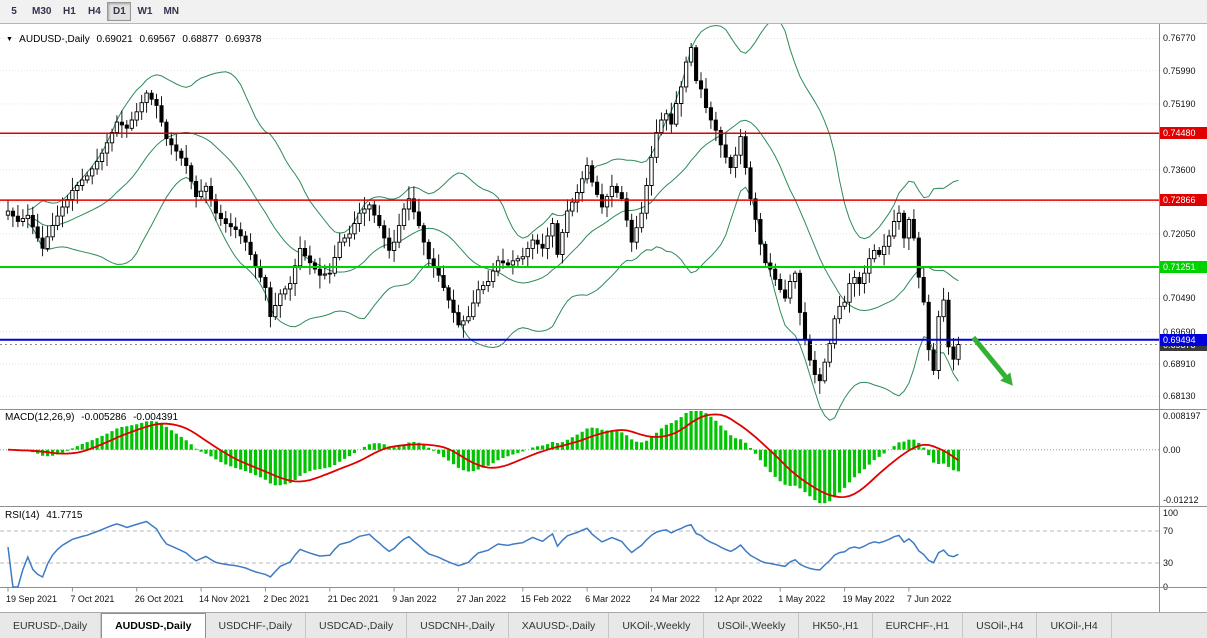  Describe the element at coordinates (1074, 625) in the screenshot. I see `chart-tab-ukoil-h4: UKOil-,H4` at that location.